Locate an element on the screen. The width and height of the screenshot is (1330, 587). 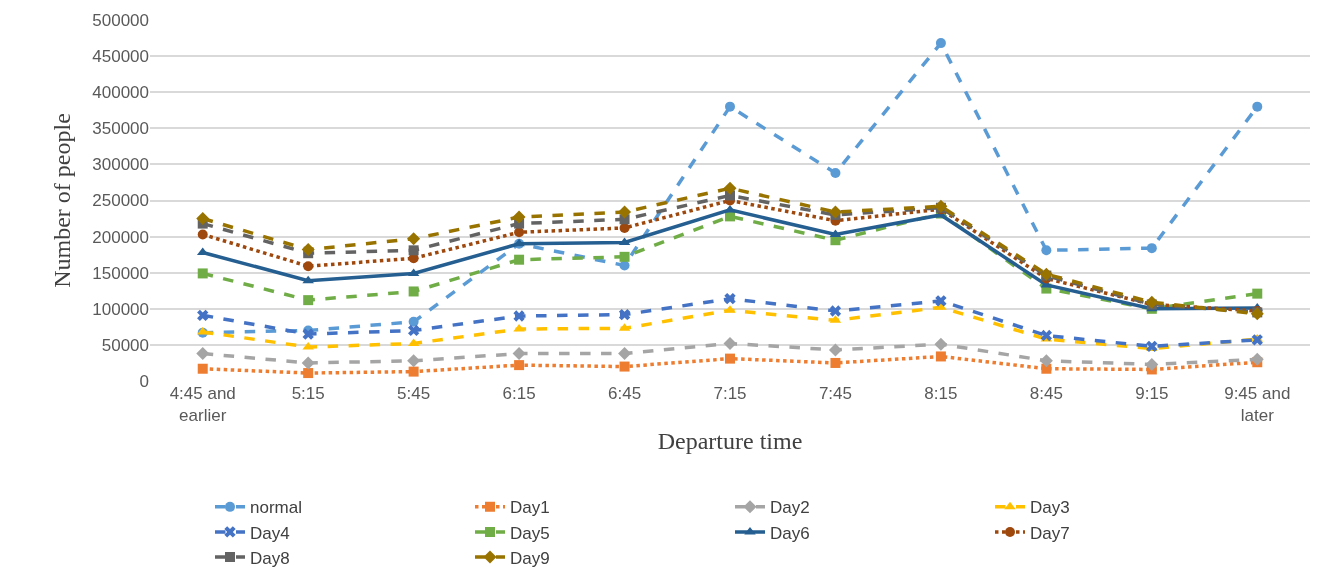
x-tick-label: 8:45 is located at coordinates (1046, 393).